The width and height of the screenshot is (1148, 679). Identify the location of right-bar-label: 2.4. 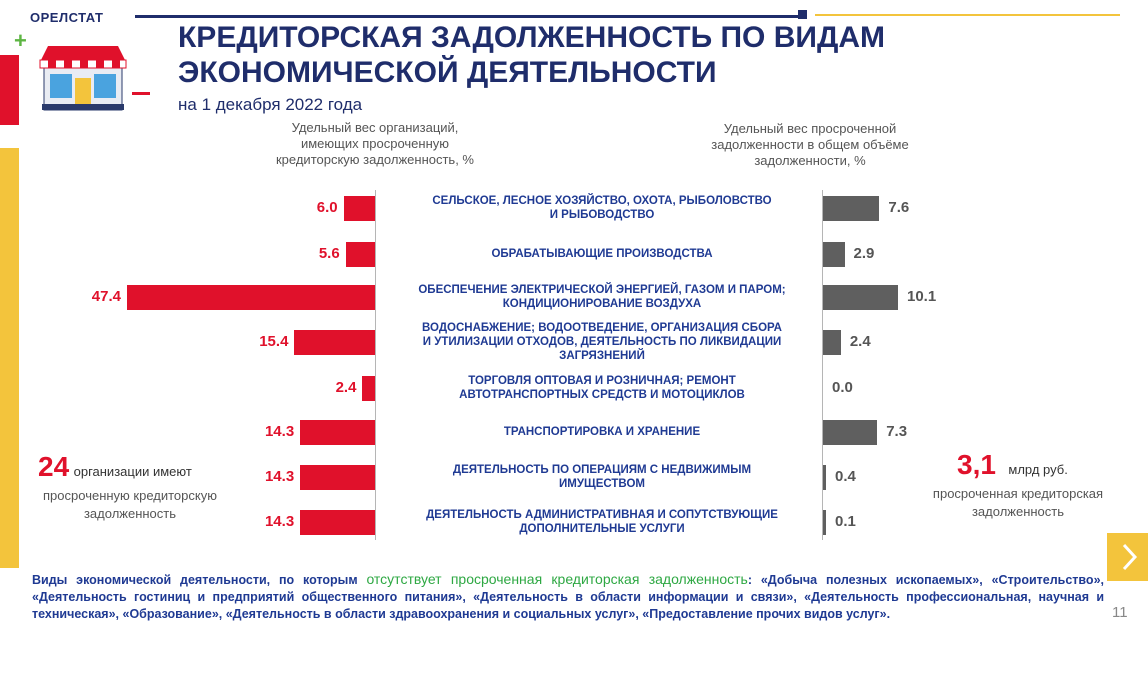
(860, 341).